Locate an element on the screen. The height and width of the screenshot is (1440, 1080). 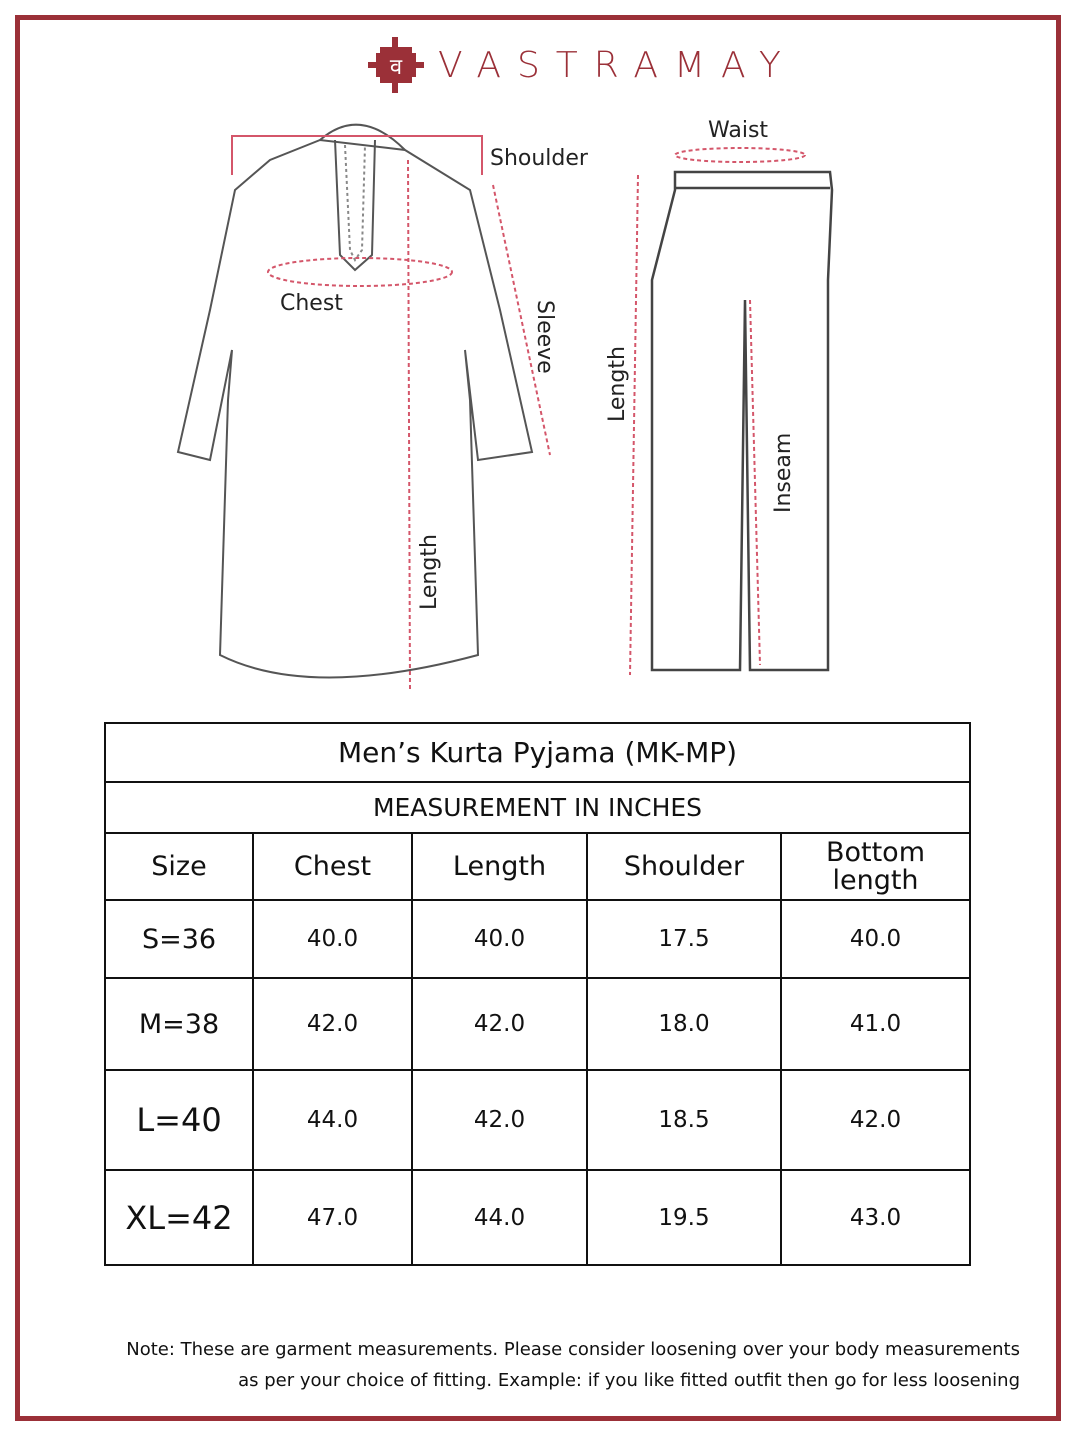
pyjama-illustration is located at coordinates (742, 421).